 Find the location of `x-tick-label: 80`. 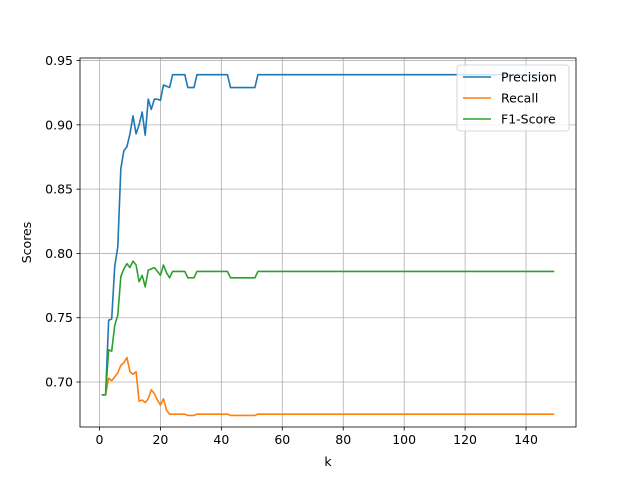

x-tick-label: 80 is located at coordinates (343, 439).